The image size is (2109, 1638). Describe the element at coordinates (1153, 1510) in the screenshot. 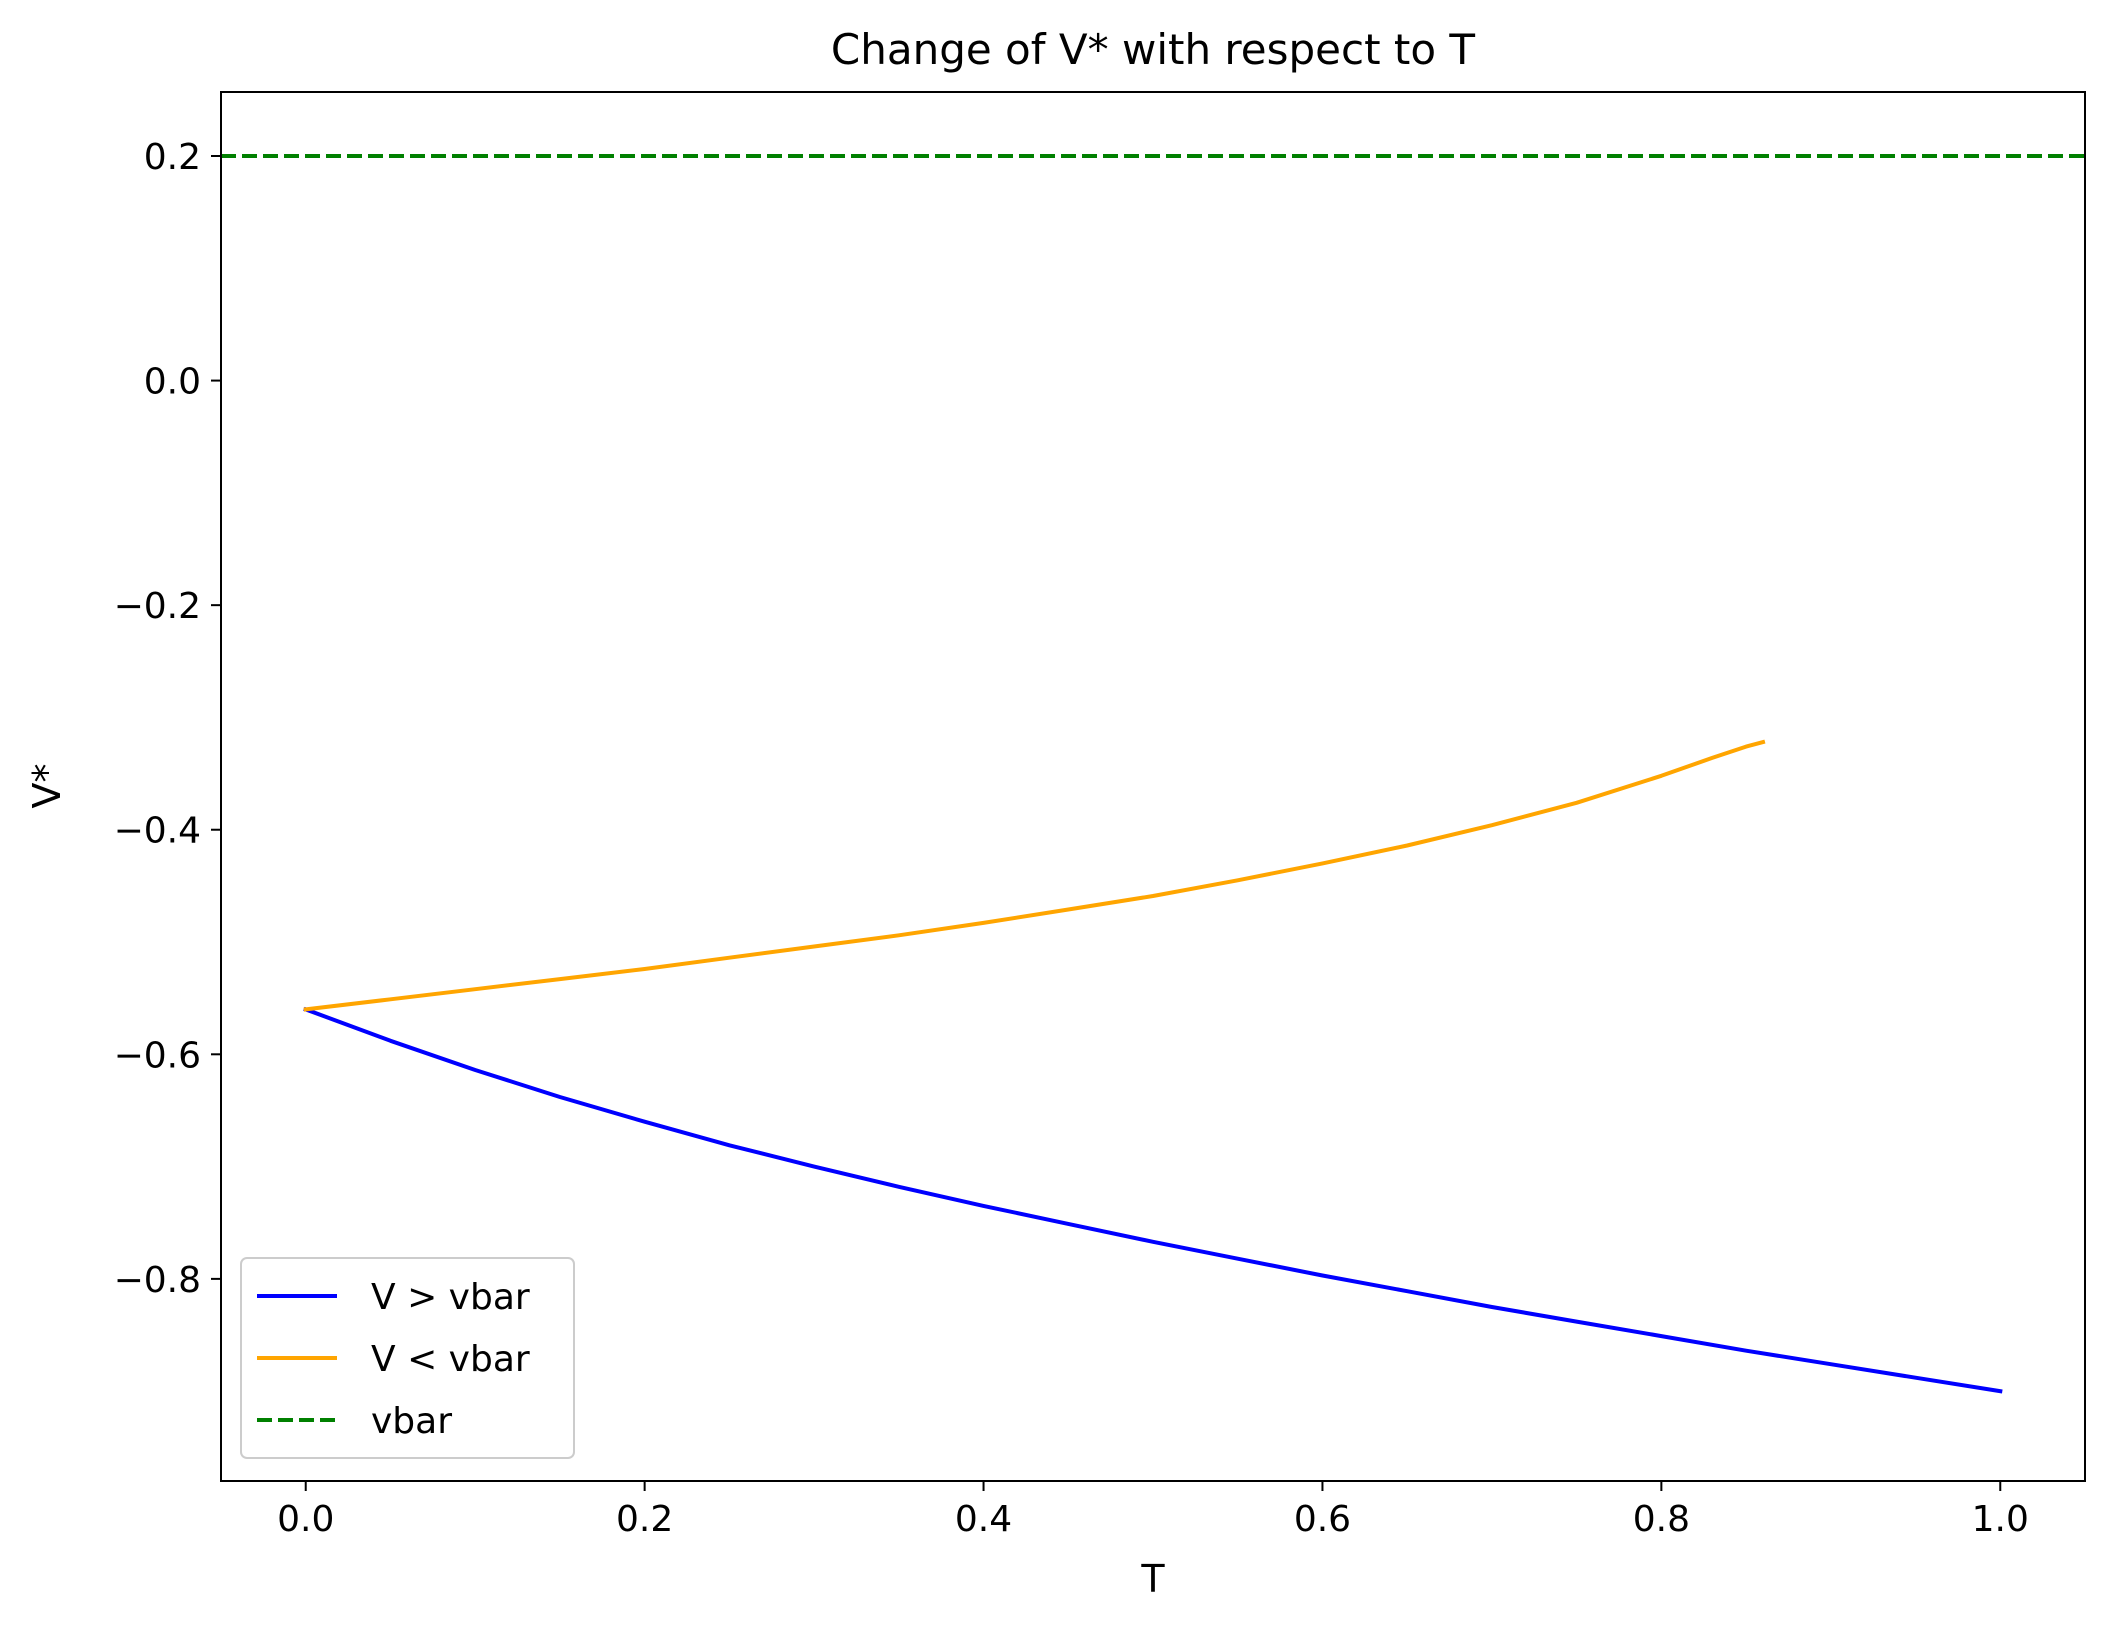

I see `x-axis-ticks: 0.0 0.2 0.4 0.6 0.8 1.0` at that location.